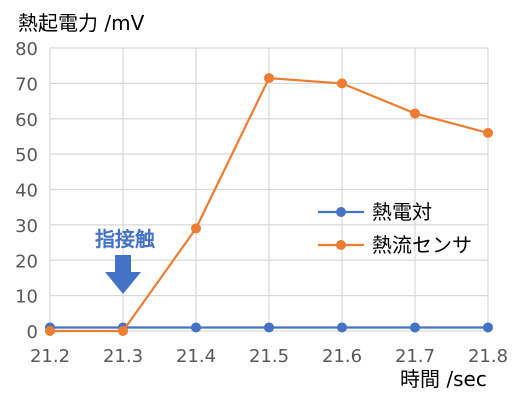 The image size is (520, 404). Describe the element at coordinates (26, 191) in the screenshot. I see `y-tick-label: 40` at that location.